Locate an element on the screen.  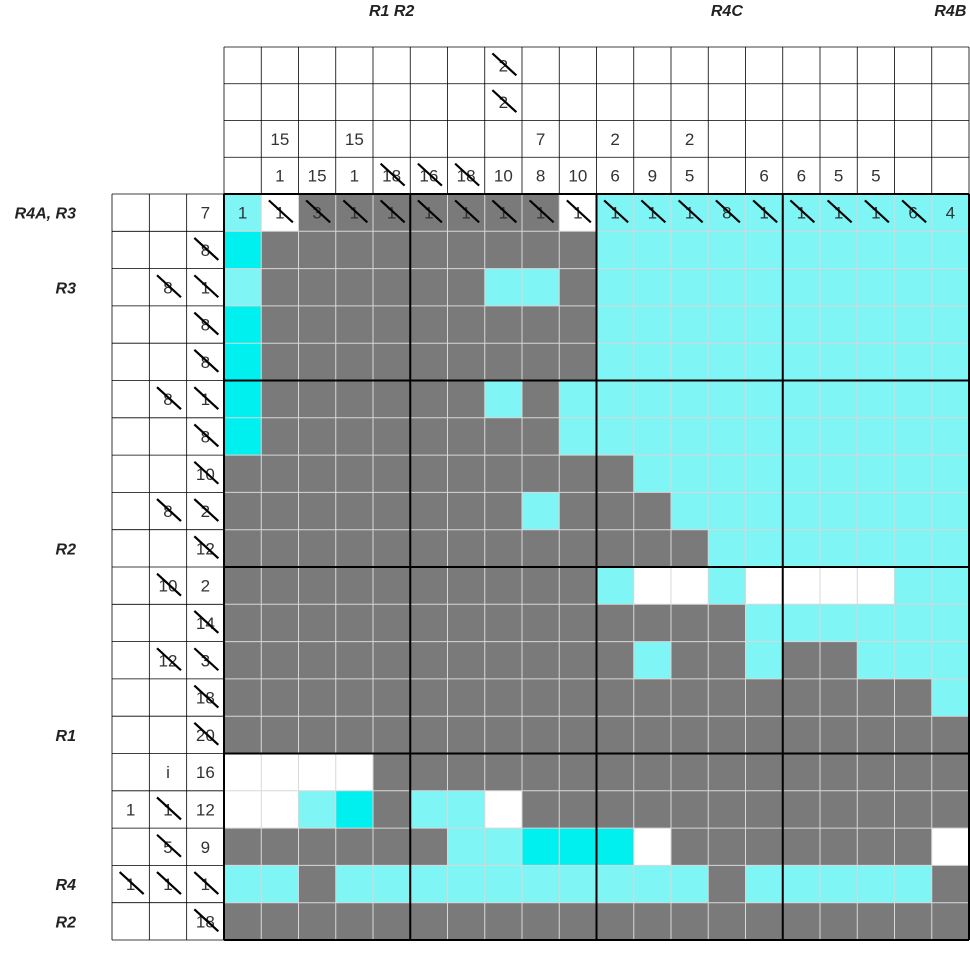
row-clue: 18 is located at coordinates (205, 698).